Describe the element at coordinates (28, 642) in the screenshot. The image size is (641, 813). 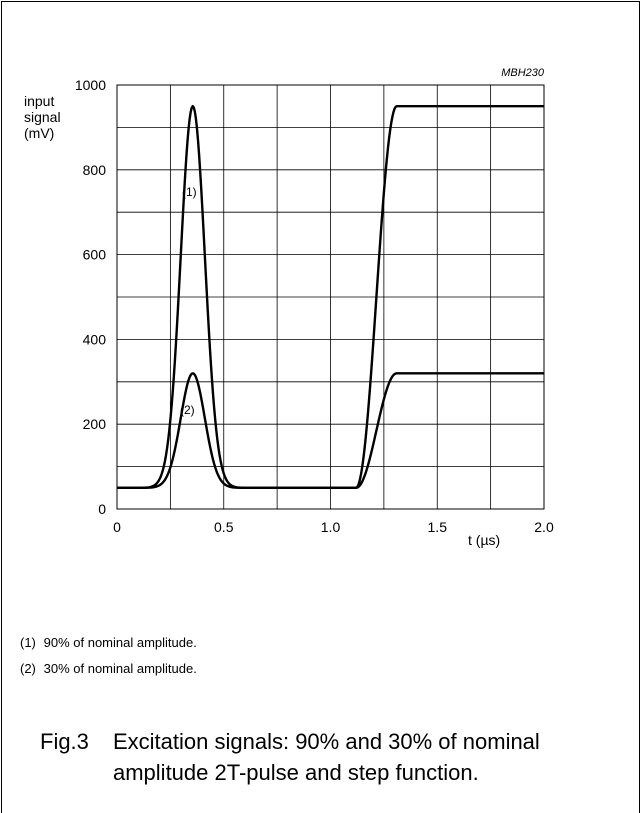
I see `note-1-number: (1)` at that location.